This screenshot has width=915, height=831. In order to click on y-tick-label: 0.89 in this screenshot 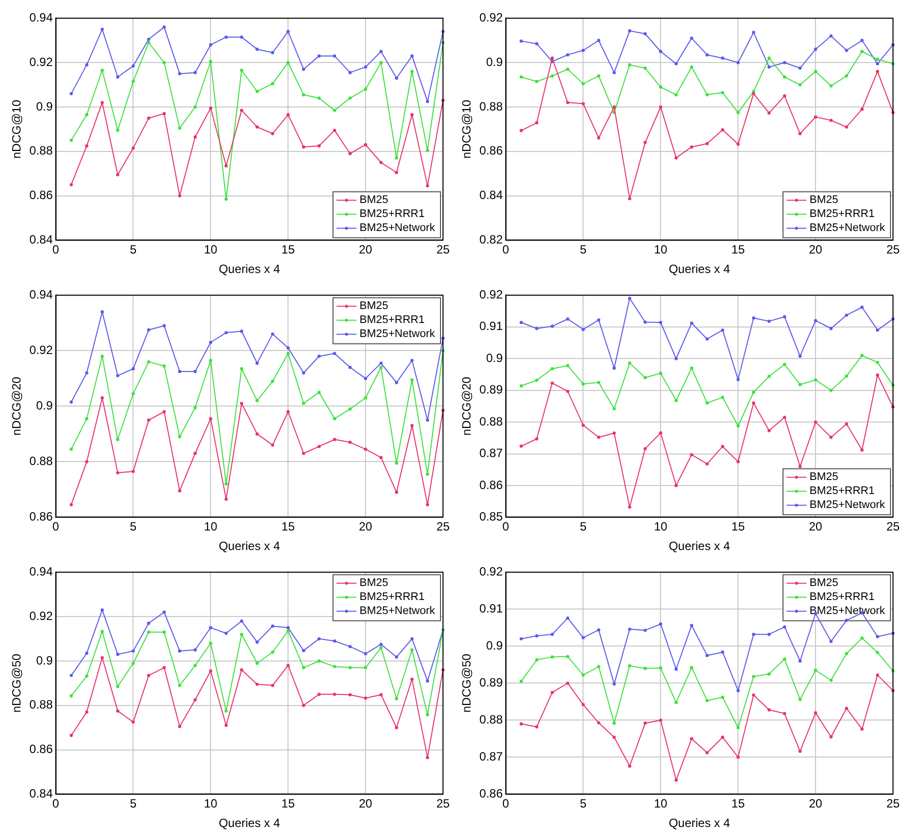, I will do `click(491, 683)`.